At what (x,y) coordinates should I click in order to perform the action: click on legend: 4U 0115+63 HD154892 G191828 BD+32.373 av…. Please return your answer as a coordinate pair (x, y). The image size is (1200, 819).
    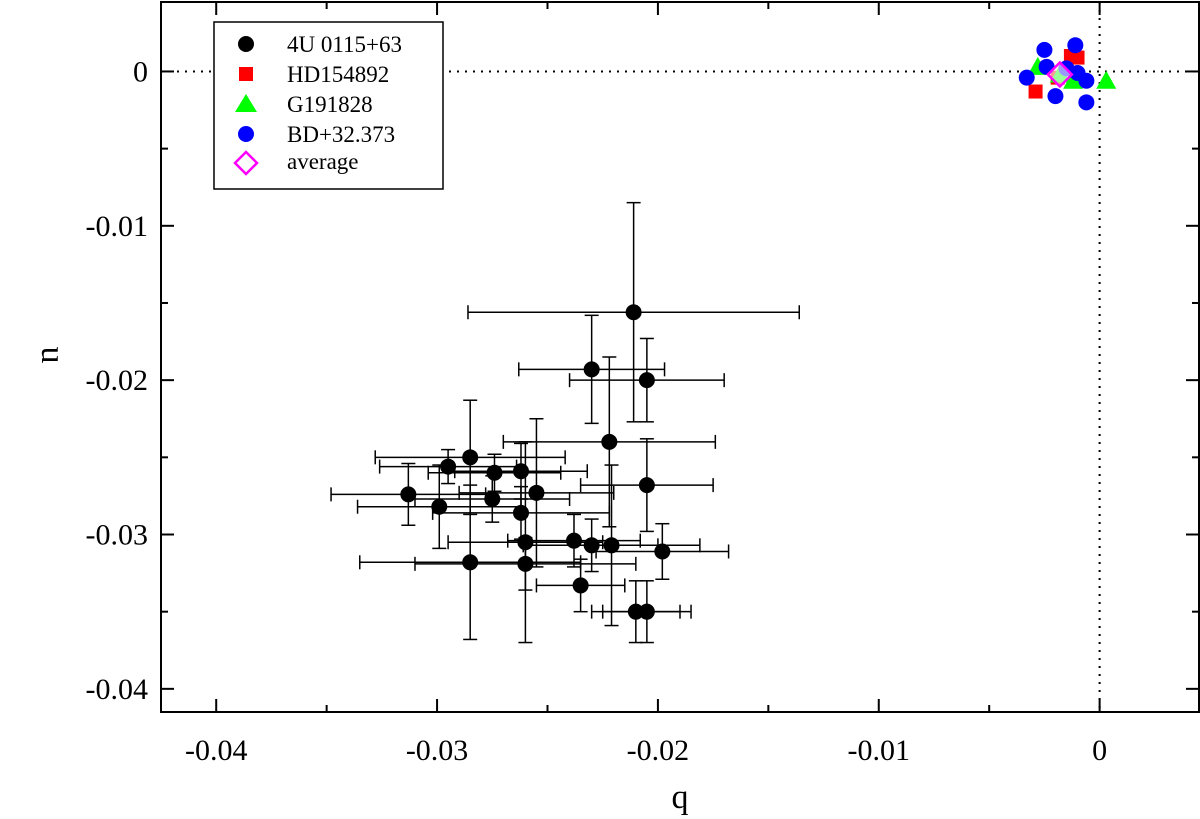
    Looking at the image, I should click on (328, 105).